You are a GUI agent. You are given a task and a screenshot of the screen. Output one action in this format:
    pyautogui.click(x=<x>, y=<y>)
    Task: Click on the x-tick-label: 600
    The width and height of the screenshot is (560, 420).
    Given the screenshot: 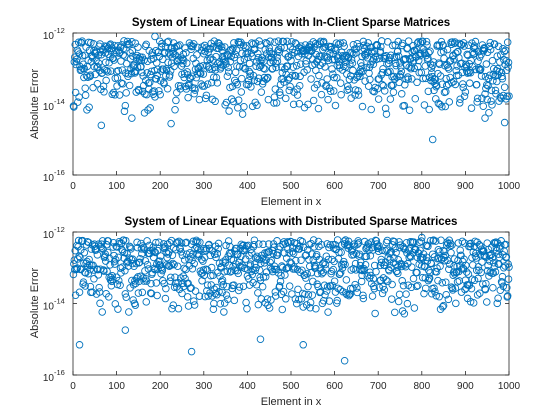 What is the action you would take?
    pyautogui.click(x=334, y=186)
    